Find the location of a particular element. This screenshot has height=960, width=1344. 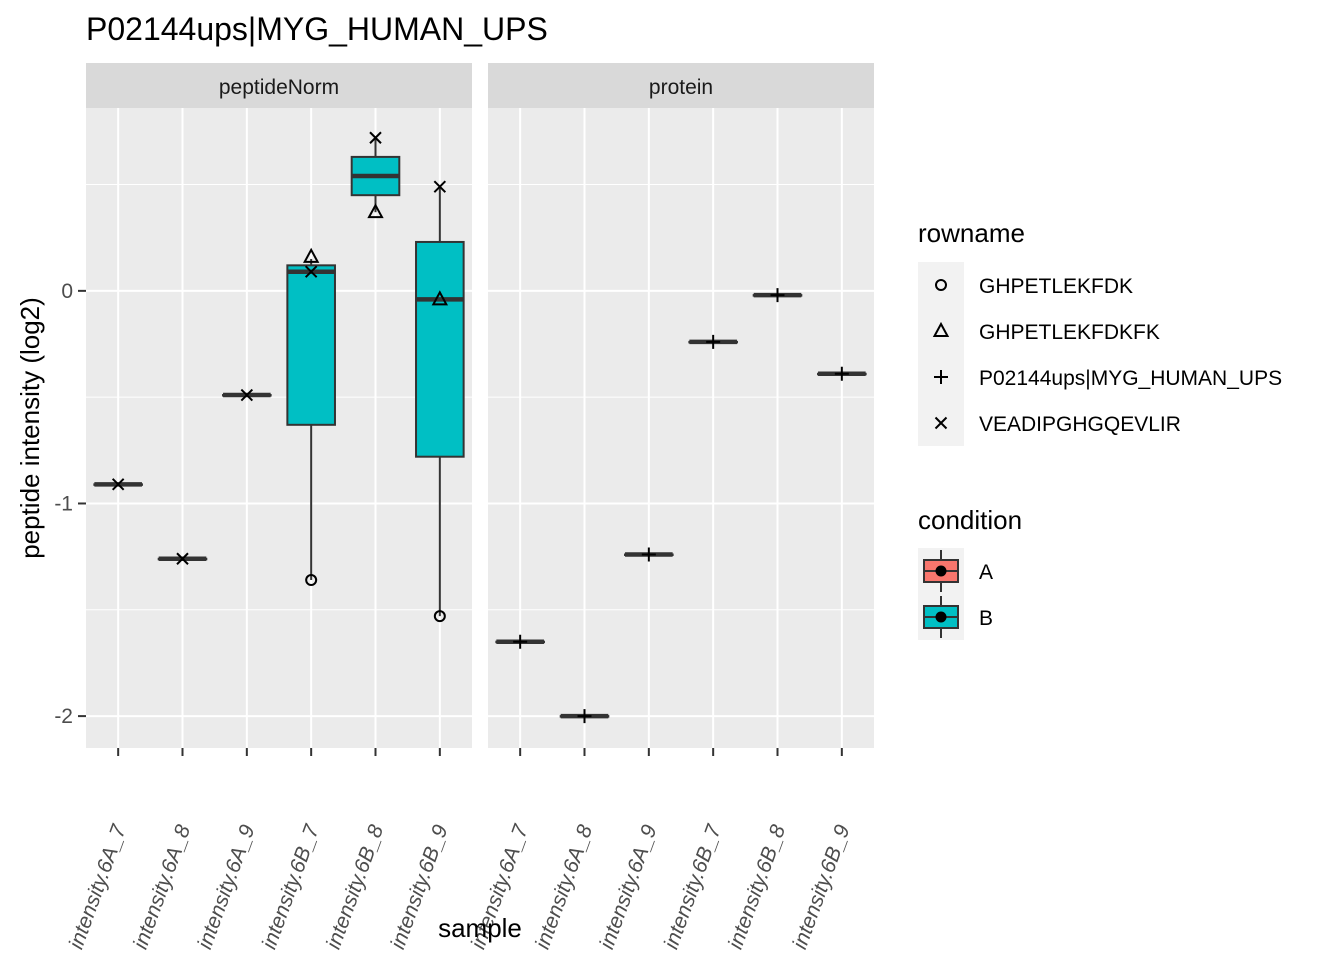

x-tick-label: intensity.6A_7 is located at coordinates (98, 887).